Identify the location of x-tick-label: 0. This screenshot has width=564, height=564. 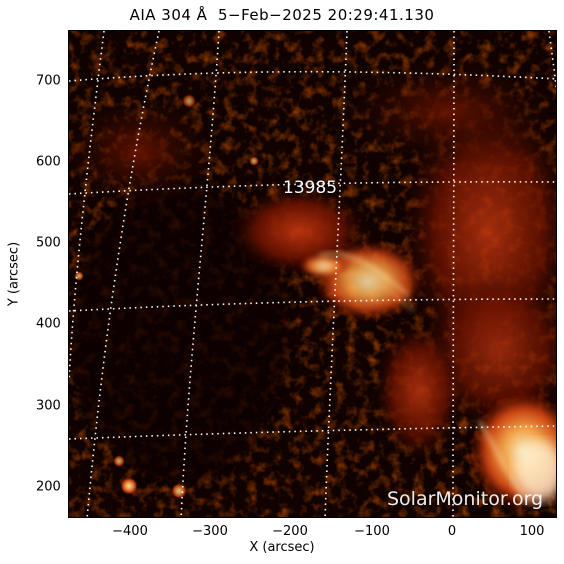
(452, 531).